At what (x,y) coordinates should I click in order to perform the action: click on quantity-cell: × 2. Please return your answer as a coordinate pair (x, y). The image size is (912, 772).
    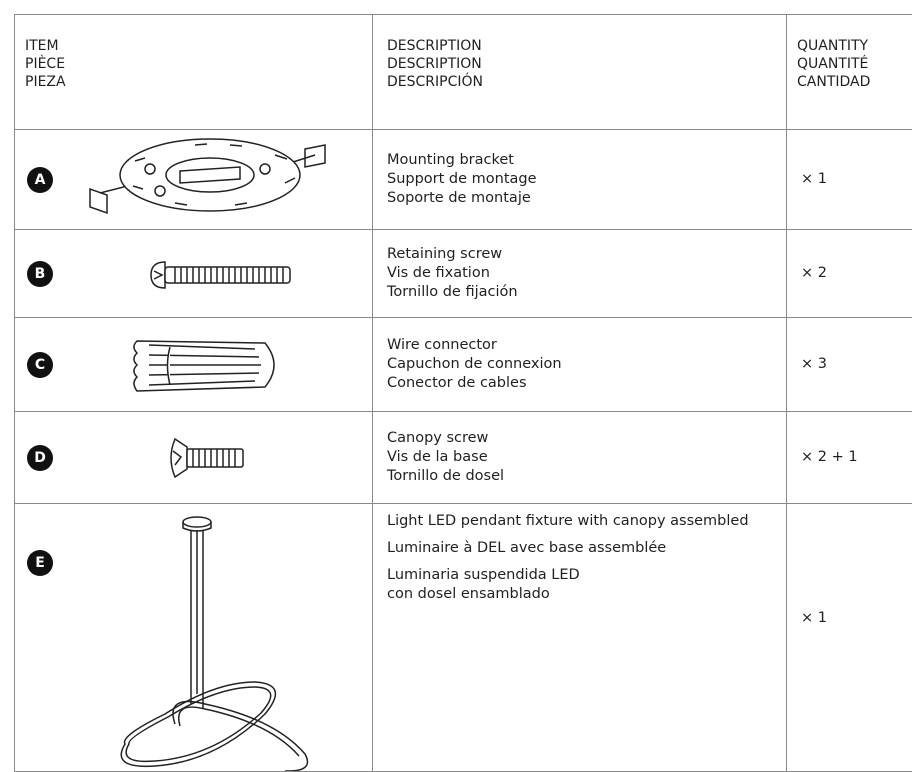
    Looking at the image, I should click on (849, 274).